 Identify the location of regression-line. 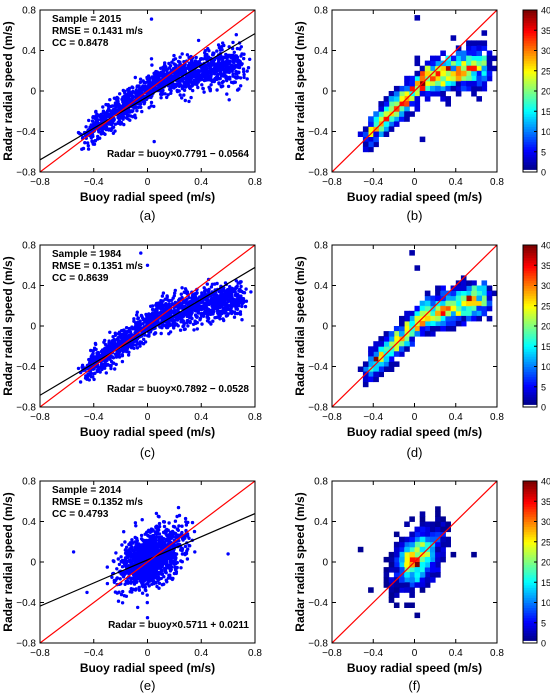
(147, 331).